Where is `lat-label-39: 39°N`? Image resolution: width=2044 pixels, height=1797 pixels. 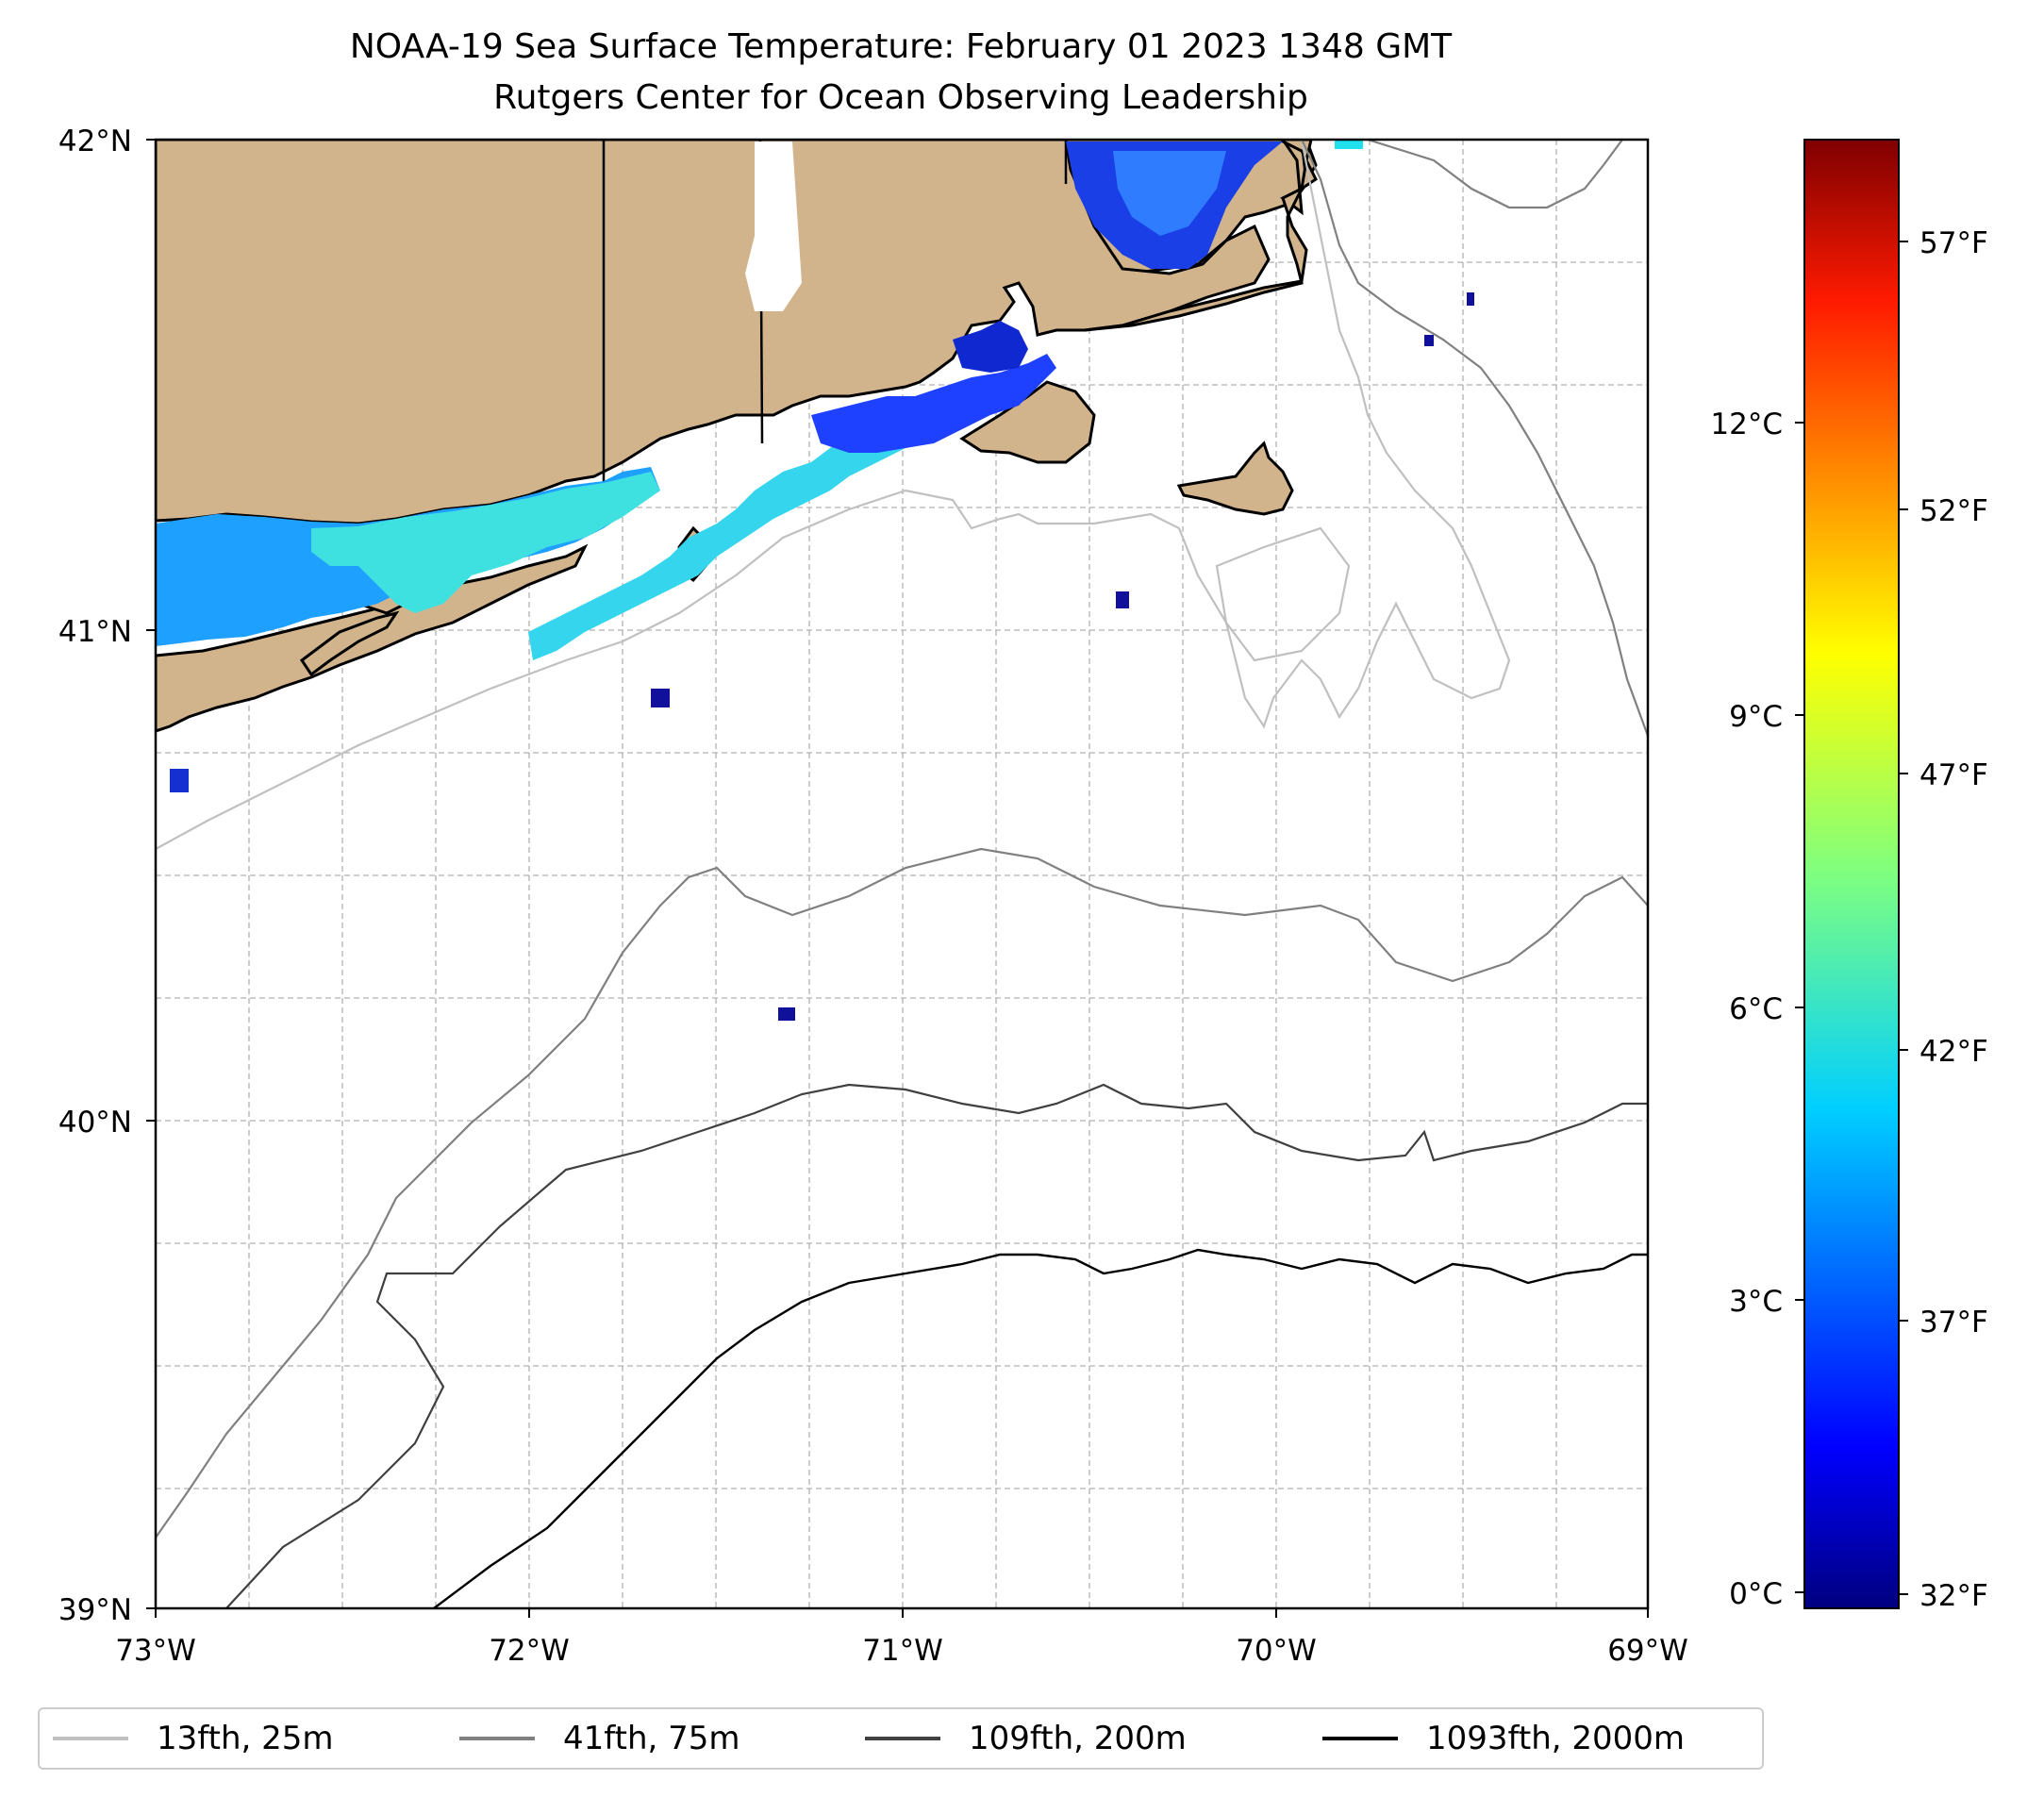 lat-label-39: 39°N is located at coordinates (95, 1610).